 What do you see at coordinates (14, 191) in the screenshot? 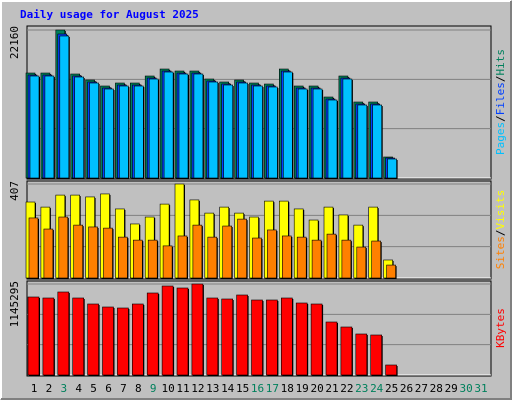
I see `y-tick-label: 407` at bounding box center [14, 191].